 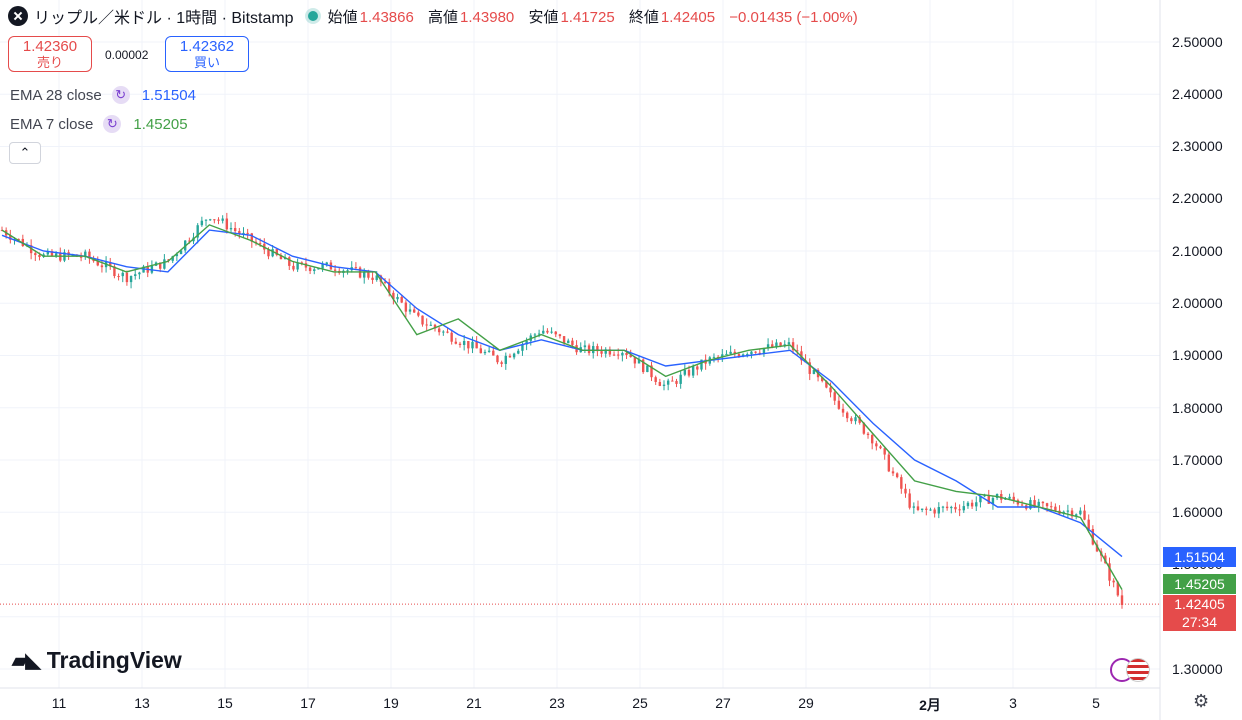 I want to click on close-value: 1.42405, so click(x=688, y=17).